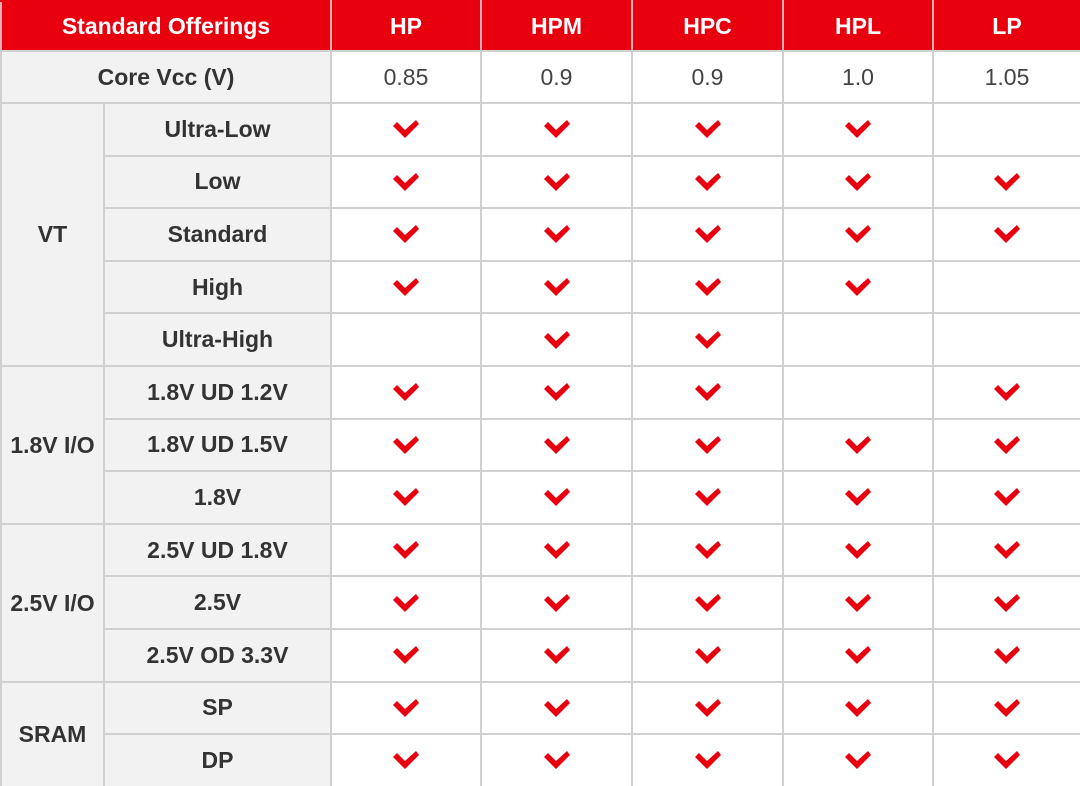 This screenshot has height=786, width=1080. Describe the element at coordinates (540, 287) in the screenshot. I see `feature-row: High` at that location.